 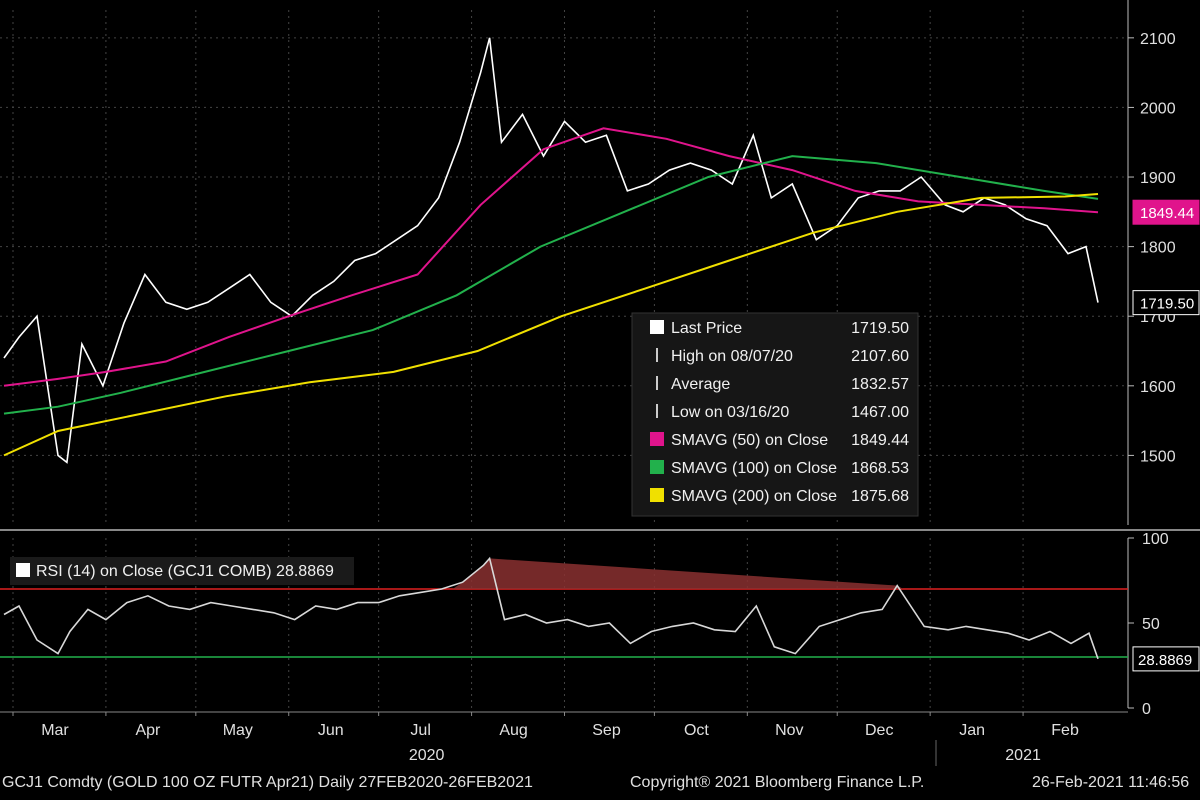 What do you see at coordinates (749, 440) in the screenshot?
I see `legend-label-4: SMAVG (50) on Close` at bounding box center [749, 440].